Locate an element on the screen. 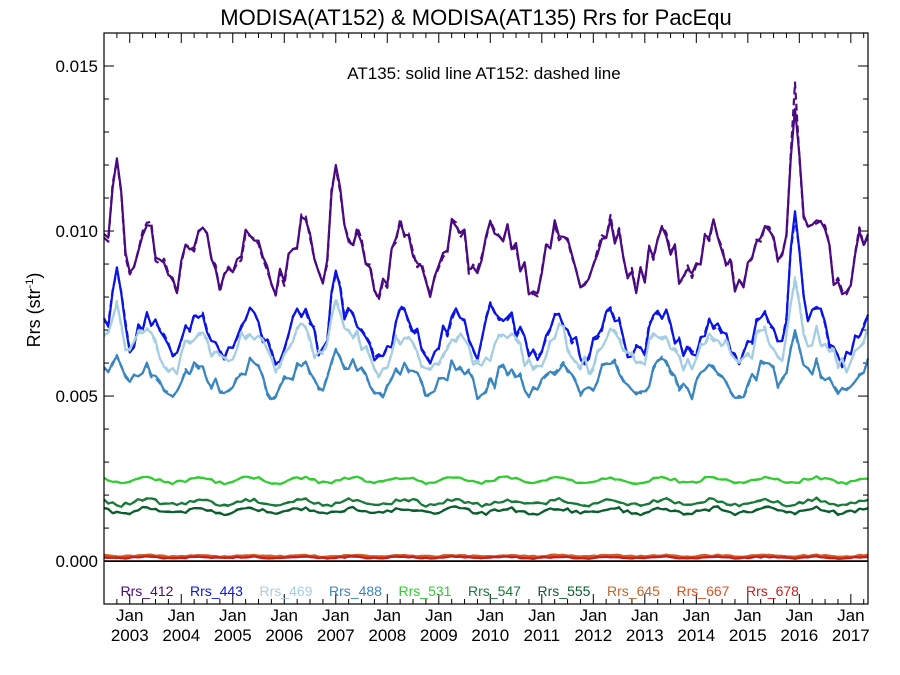 This screenshot has width=900, height=675. x-tick-year-label: 2009 is located at coordinates (439, 635).